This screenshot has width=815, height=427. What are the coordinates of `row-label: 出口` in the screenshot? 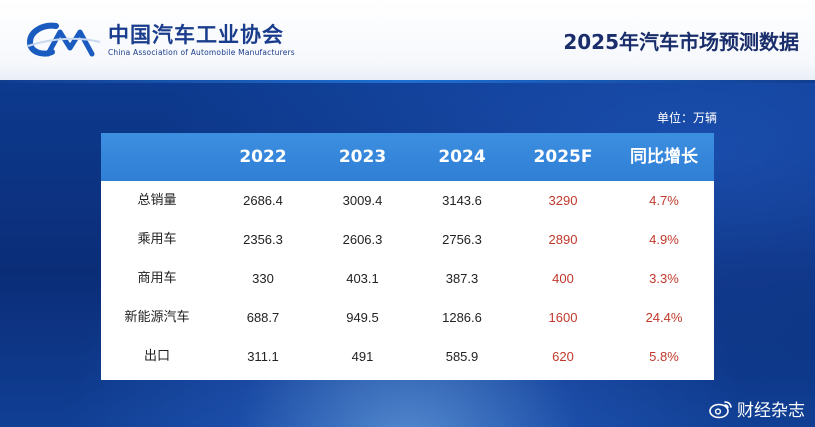 It's located at (156, 356).